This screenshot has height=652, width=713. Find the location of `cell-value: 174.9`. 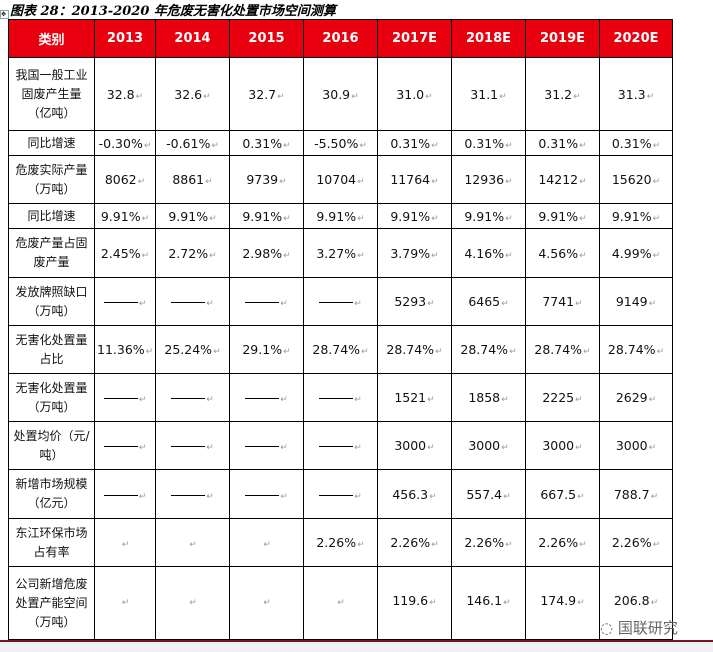

cell-value: 174.9 is located at coordinates (558, 600).